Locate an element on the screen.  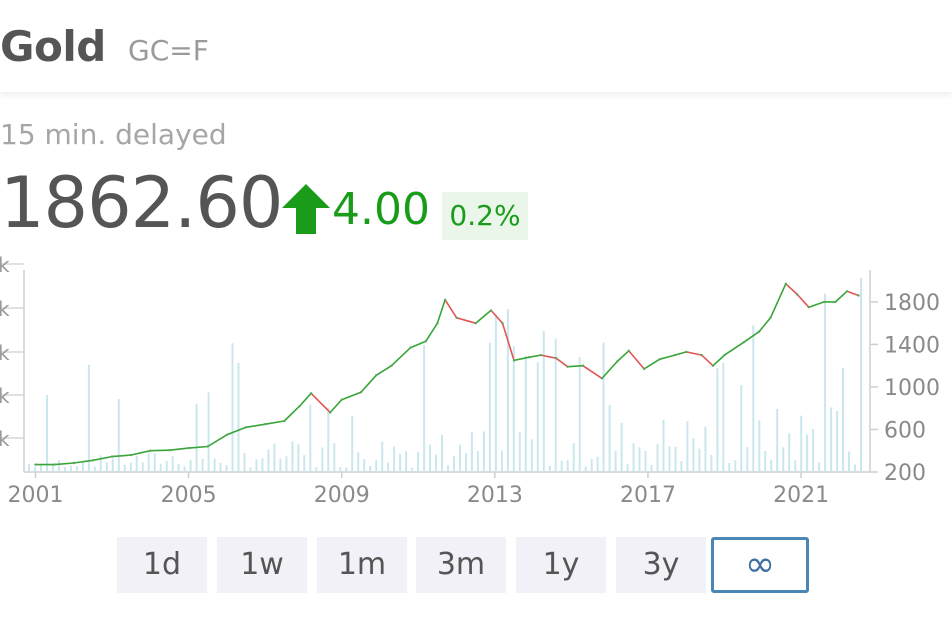
range-button-1d: 1d is located at coordinates (162, 565).